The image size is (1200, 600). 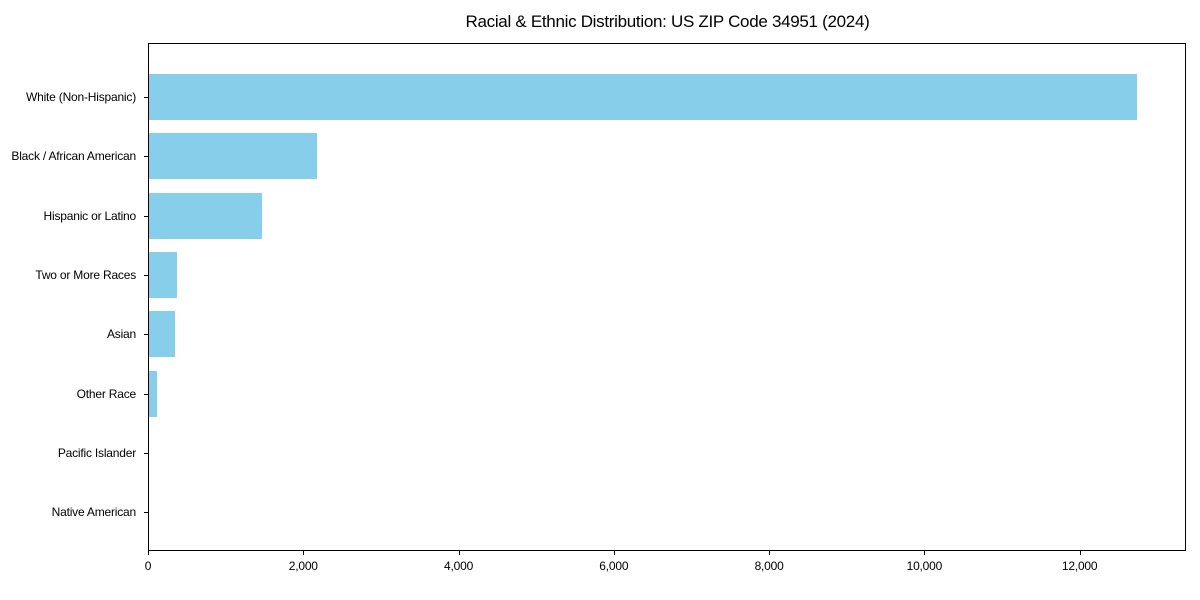 What do you see at coordinates (1079, 566) in the screenshot?
I see `x-tick-label: 12,000` at bounding box center [1079, 566].